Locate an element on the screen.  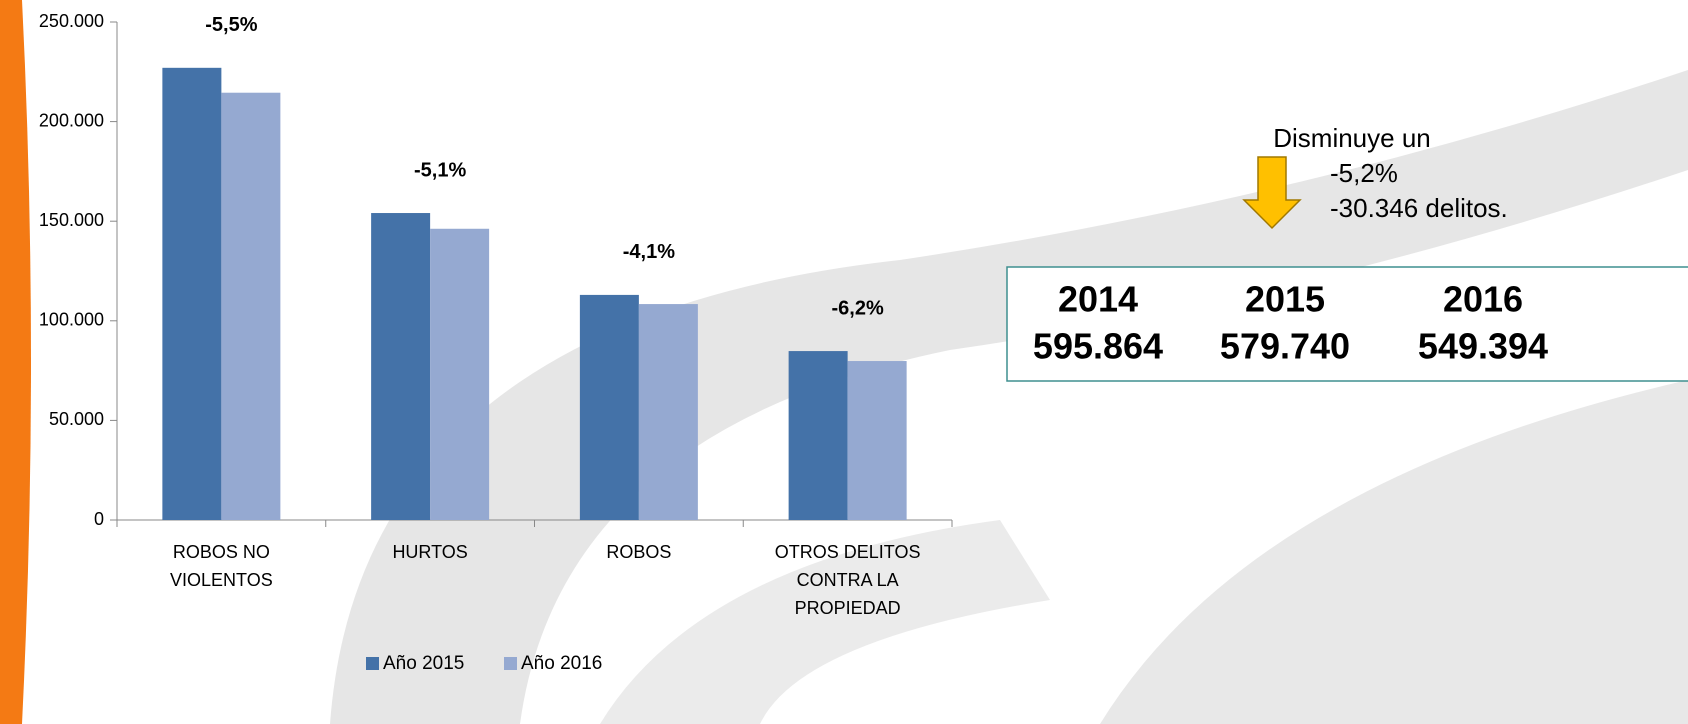
bg-swirl is located at coordinates (825, 622).